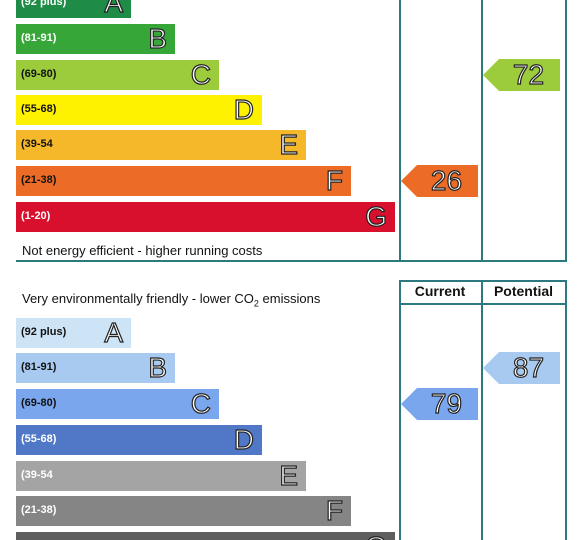 Image resolution: width=582 pixels, height=540 pixels. What do you see at coordinates (39, 109) in the screenshot?
I see `energy-band-range-label: (55-68)` at bounding box center [39, 109].